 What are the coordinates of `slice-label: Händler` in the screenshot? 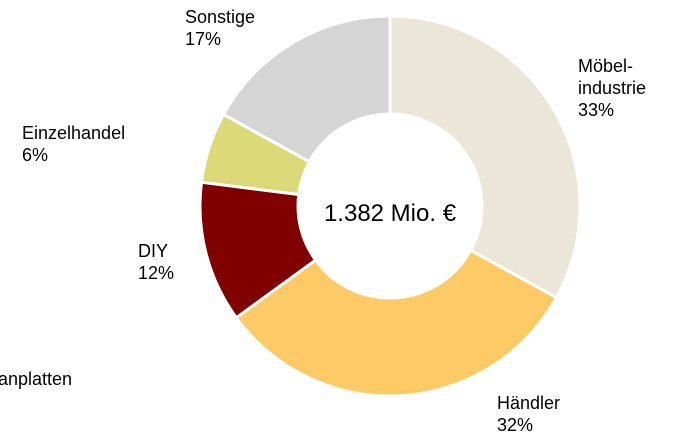 It's located at (529, 403).